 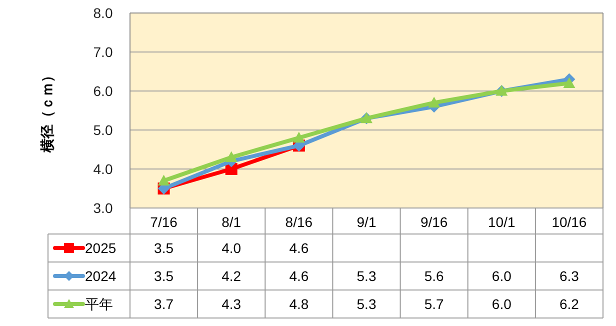 What do you see at coordinates (232, 276) in the screenshot?
I see `data-label: 4.2` at bounding box center [232, 276].